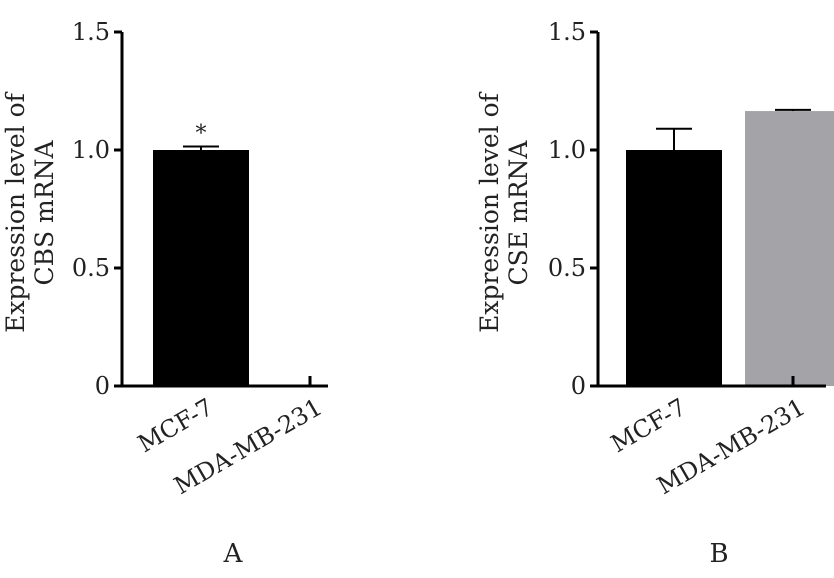 Image resolution: width=834 pixels, height=578 pixels. I want to click on y-tick-label-b: 0.5, so click(567, 268).